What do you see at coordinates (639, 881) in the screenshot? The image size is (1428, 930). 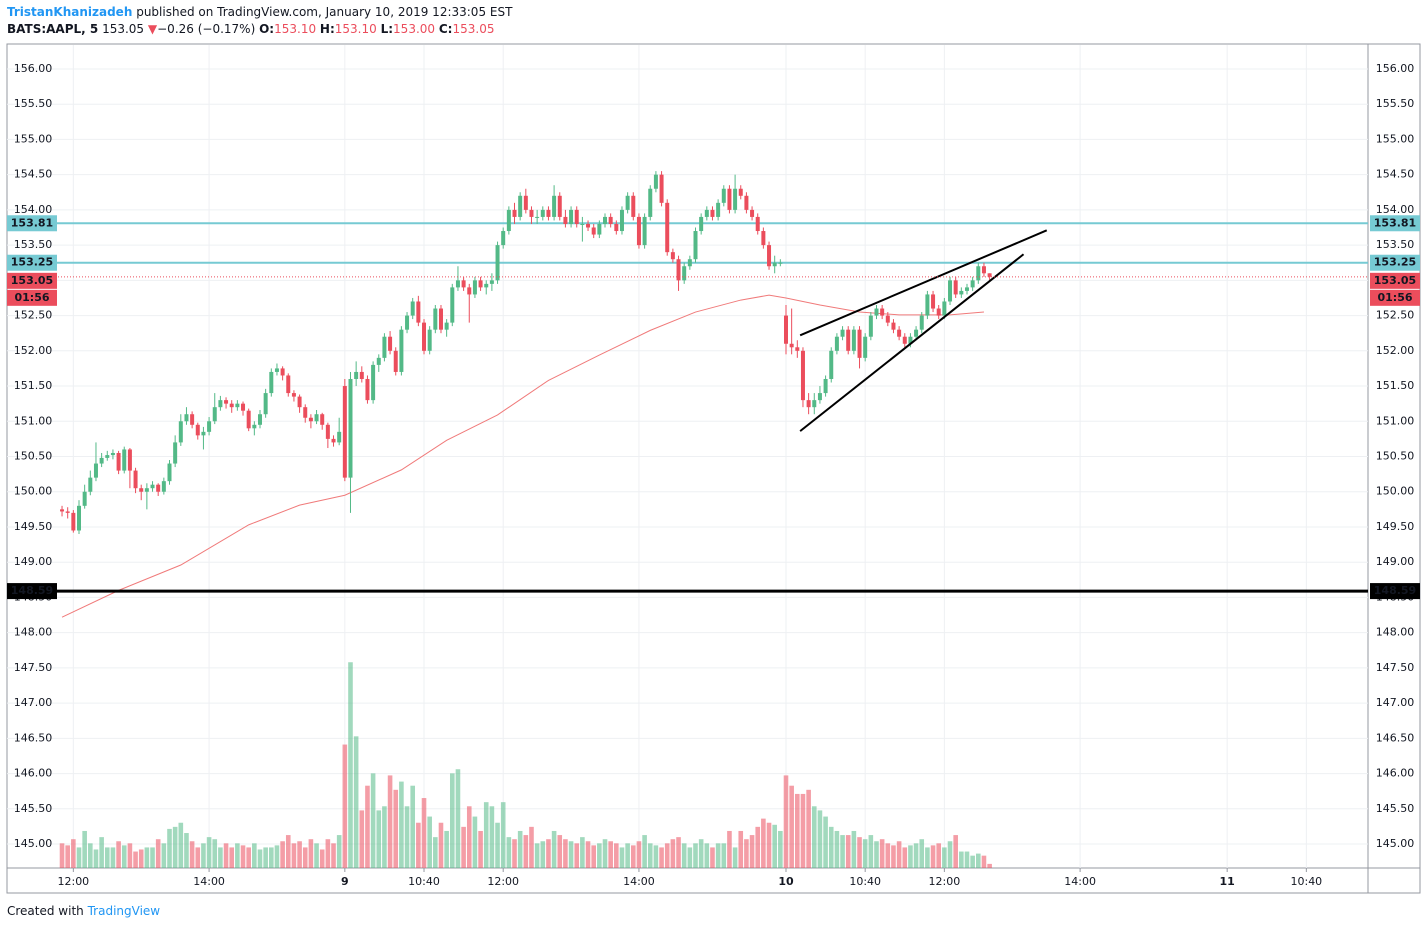 I see `x-tick-label: 14:00` at bounding box center [639, 881].